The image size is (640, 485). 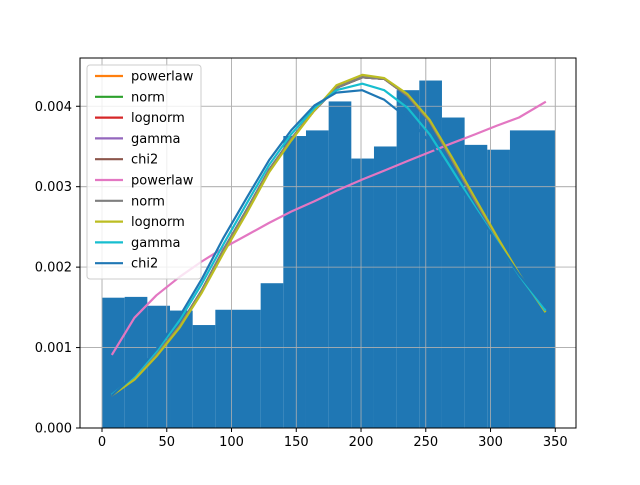 What do you see at coordinates (102, 442) in the screenshot?
I see `x-tick-label: 0` at bounding box center [102, 442].